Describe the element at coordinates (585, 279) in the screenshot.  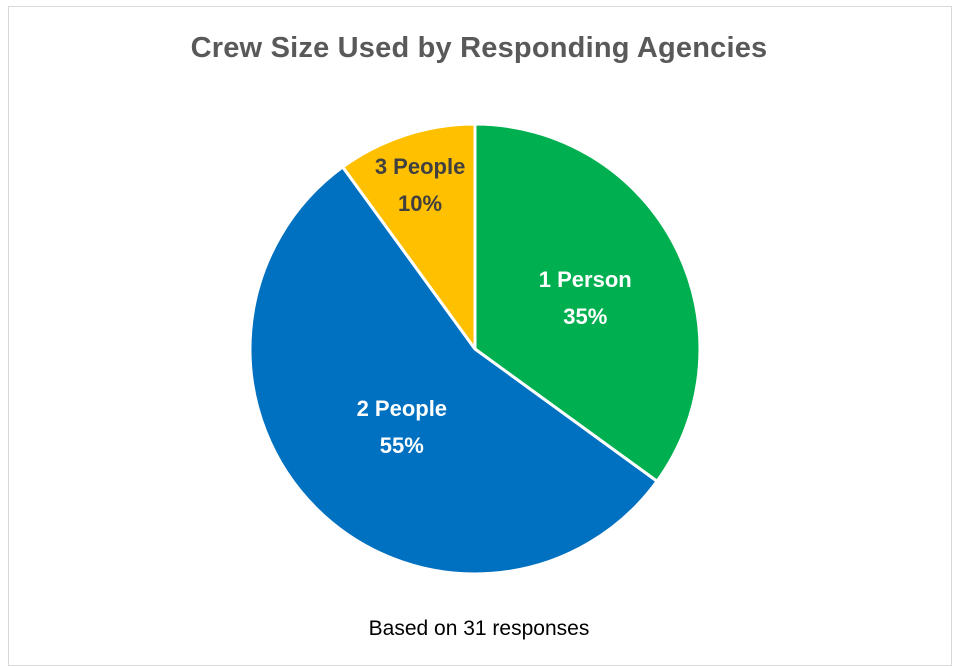
I see `slice-category-label-1-person: 1 Person` at that location.